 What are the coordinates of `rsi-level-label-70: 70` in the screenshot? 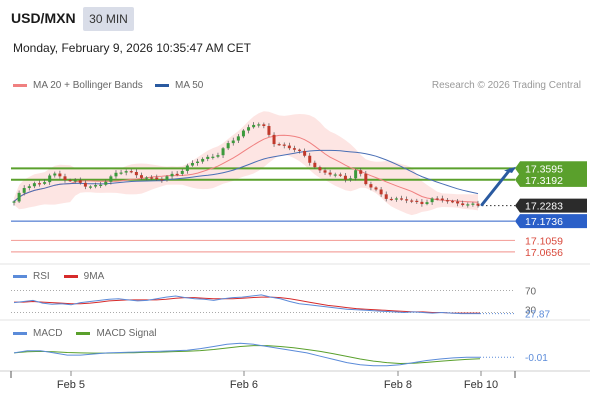 It's located at (531, 292).